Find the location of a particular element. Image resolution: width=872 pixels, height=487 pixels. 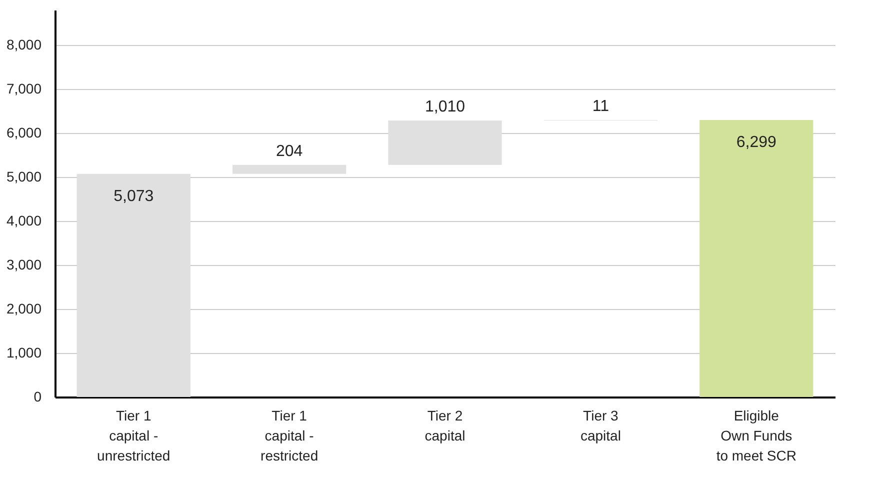

data-label: 204 is located at coordinates (289, 151).